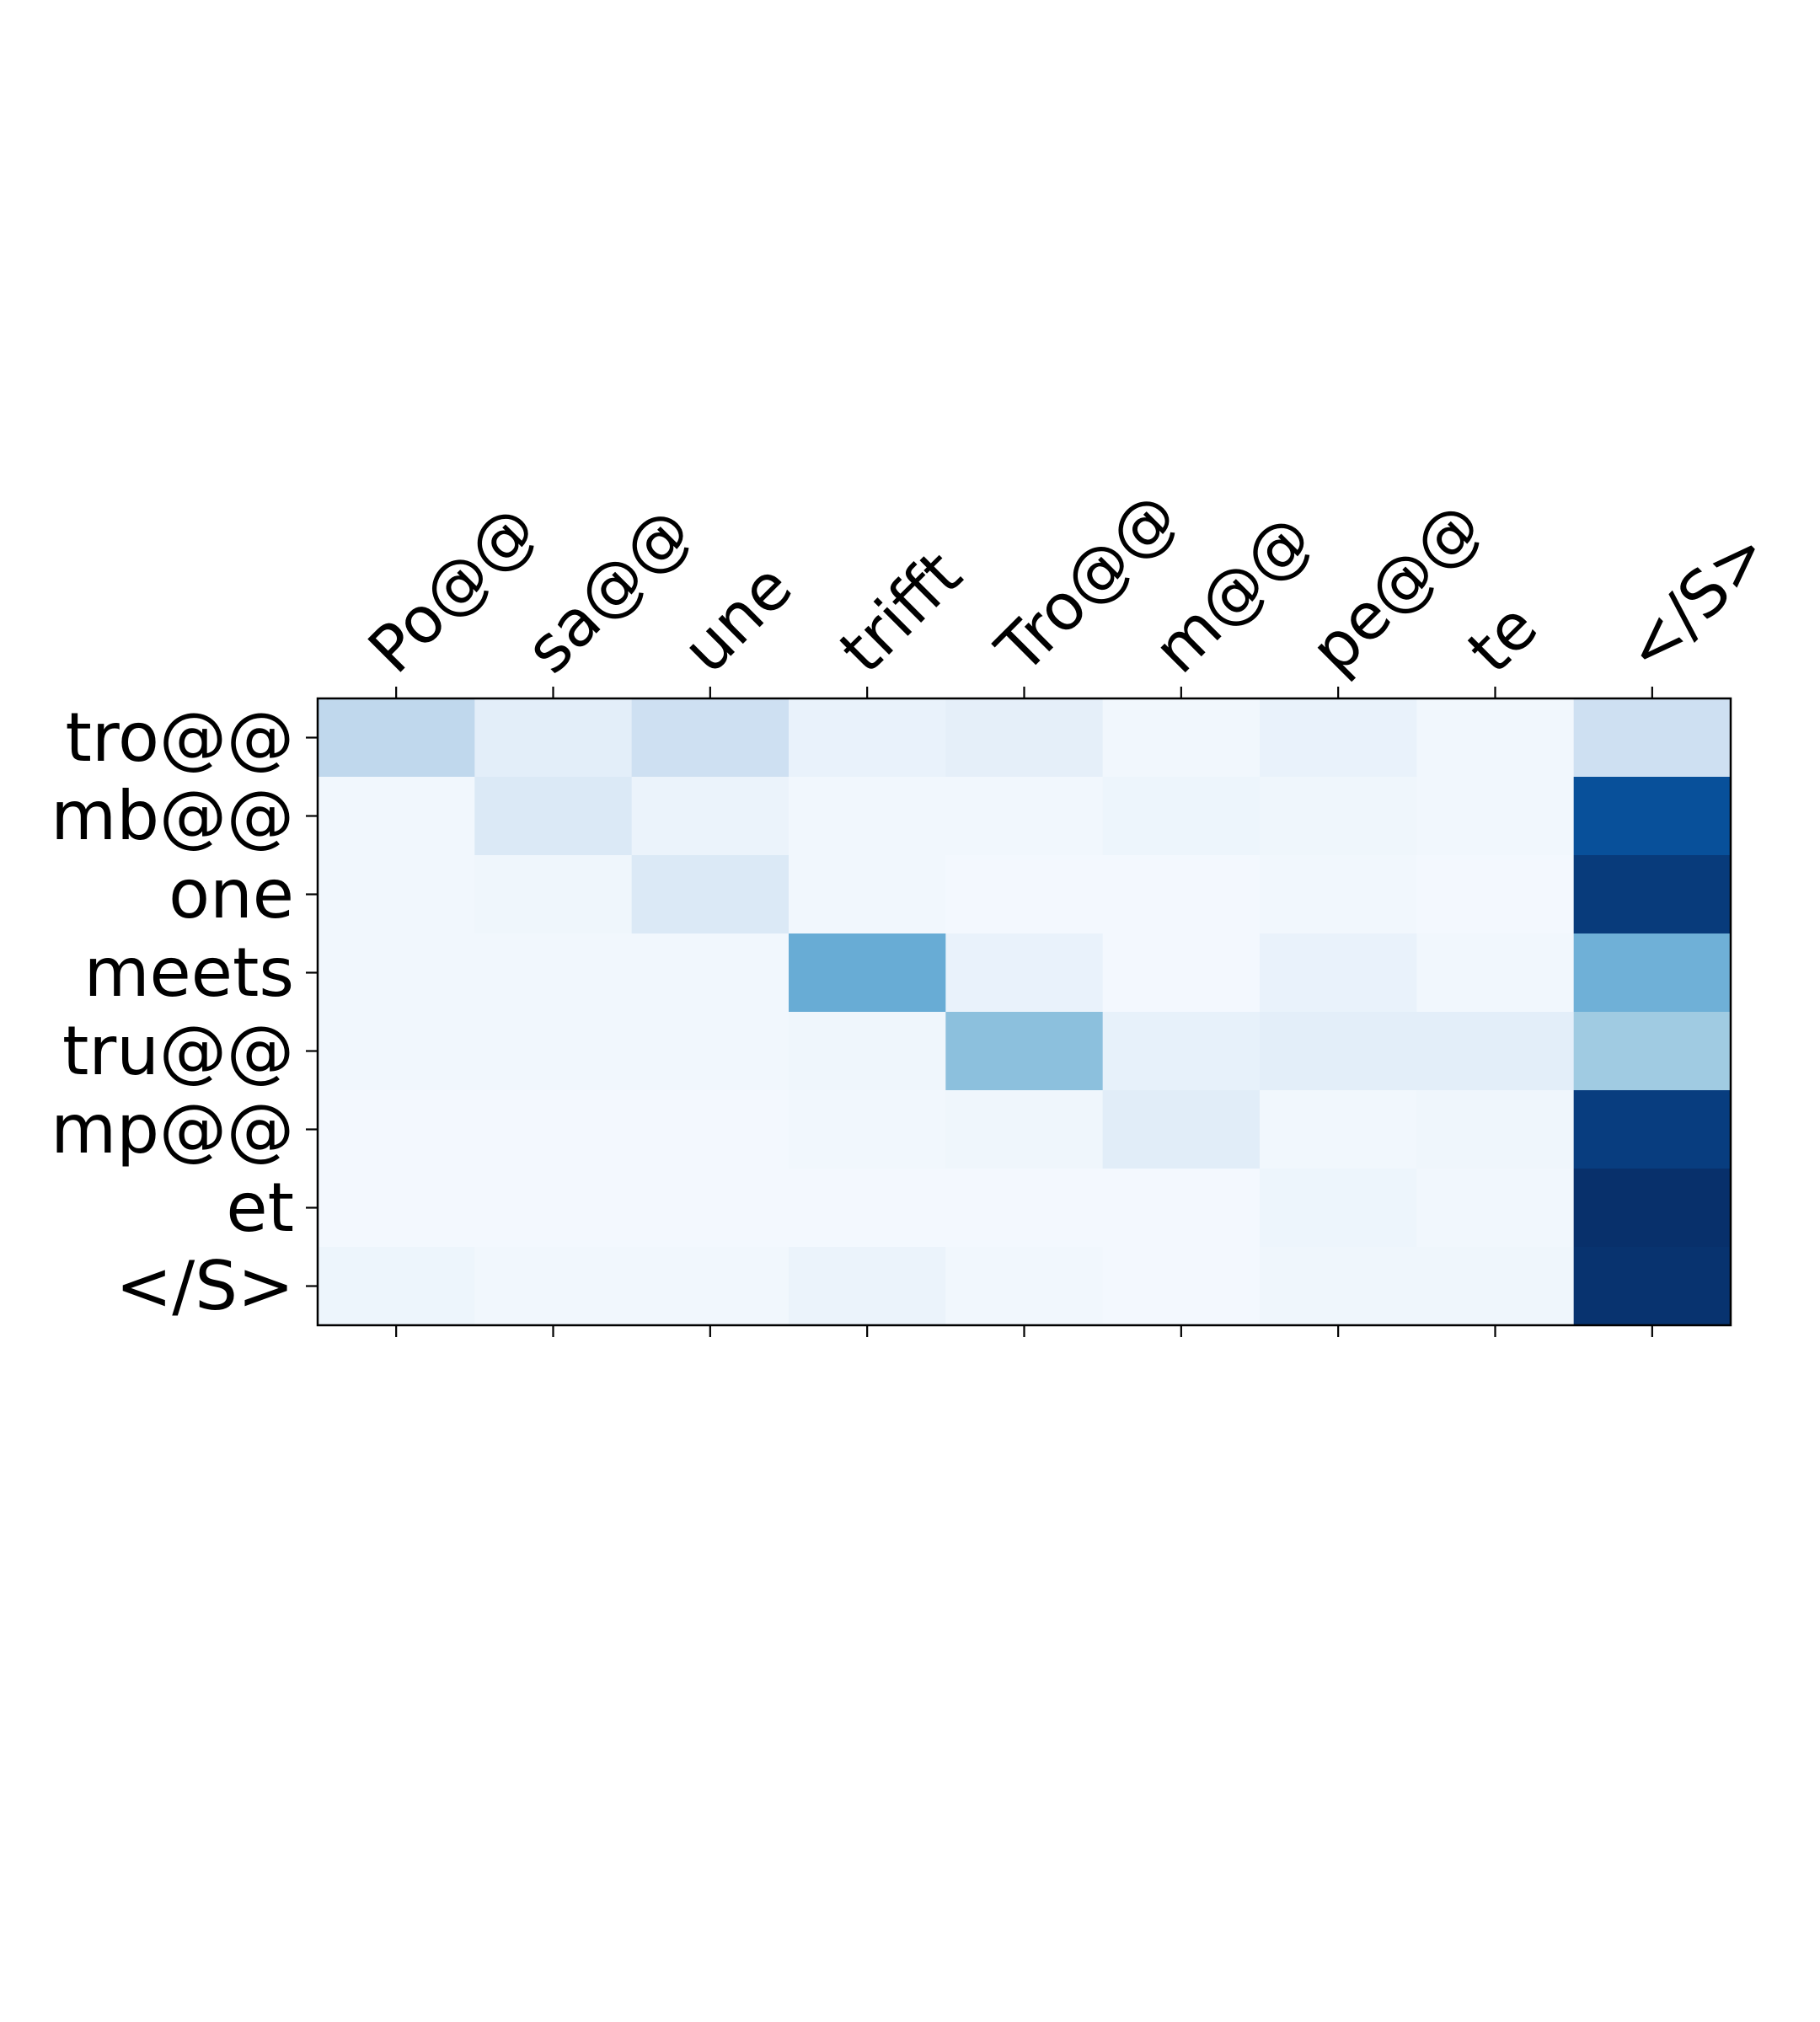  Describe the element at coordinates (180, 737) in the screenshot. I see `y-tick-label: tro@@` at that location.